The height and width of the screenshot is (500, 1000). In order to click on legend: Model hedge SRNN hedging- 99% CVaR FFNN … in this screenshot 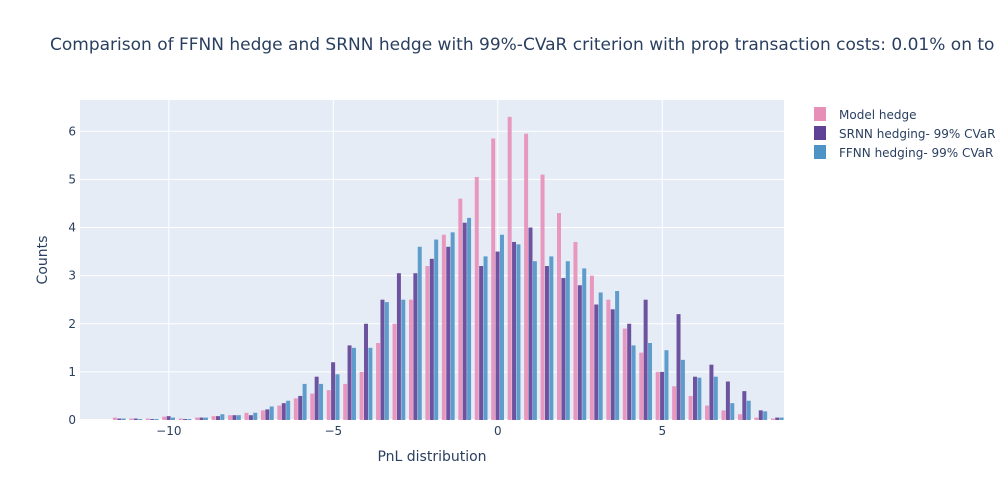, I will do `click(904, 133)`.